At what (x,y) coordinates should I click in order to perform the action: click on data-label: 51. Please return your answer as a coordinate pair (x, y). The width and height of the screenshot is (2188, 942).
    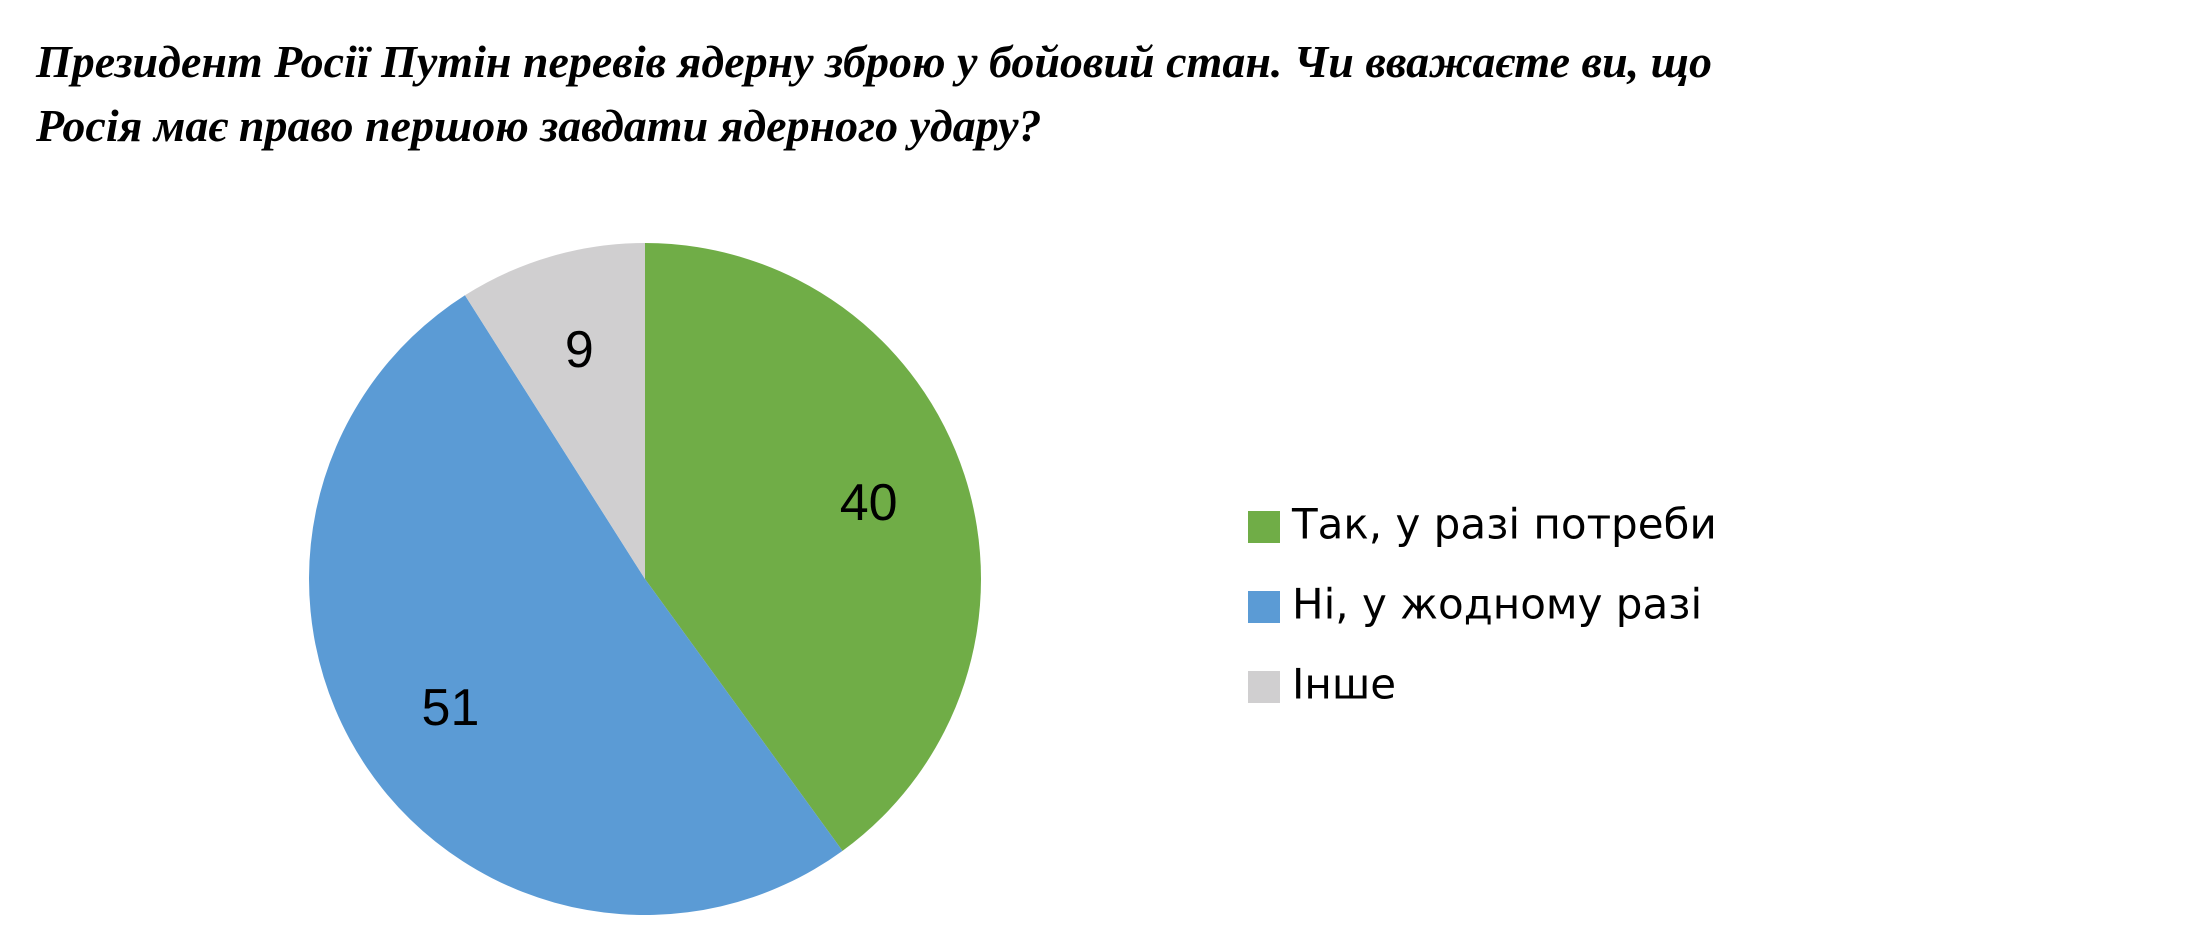
    Looking at the image, I should click on (451, 708).